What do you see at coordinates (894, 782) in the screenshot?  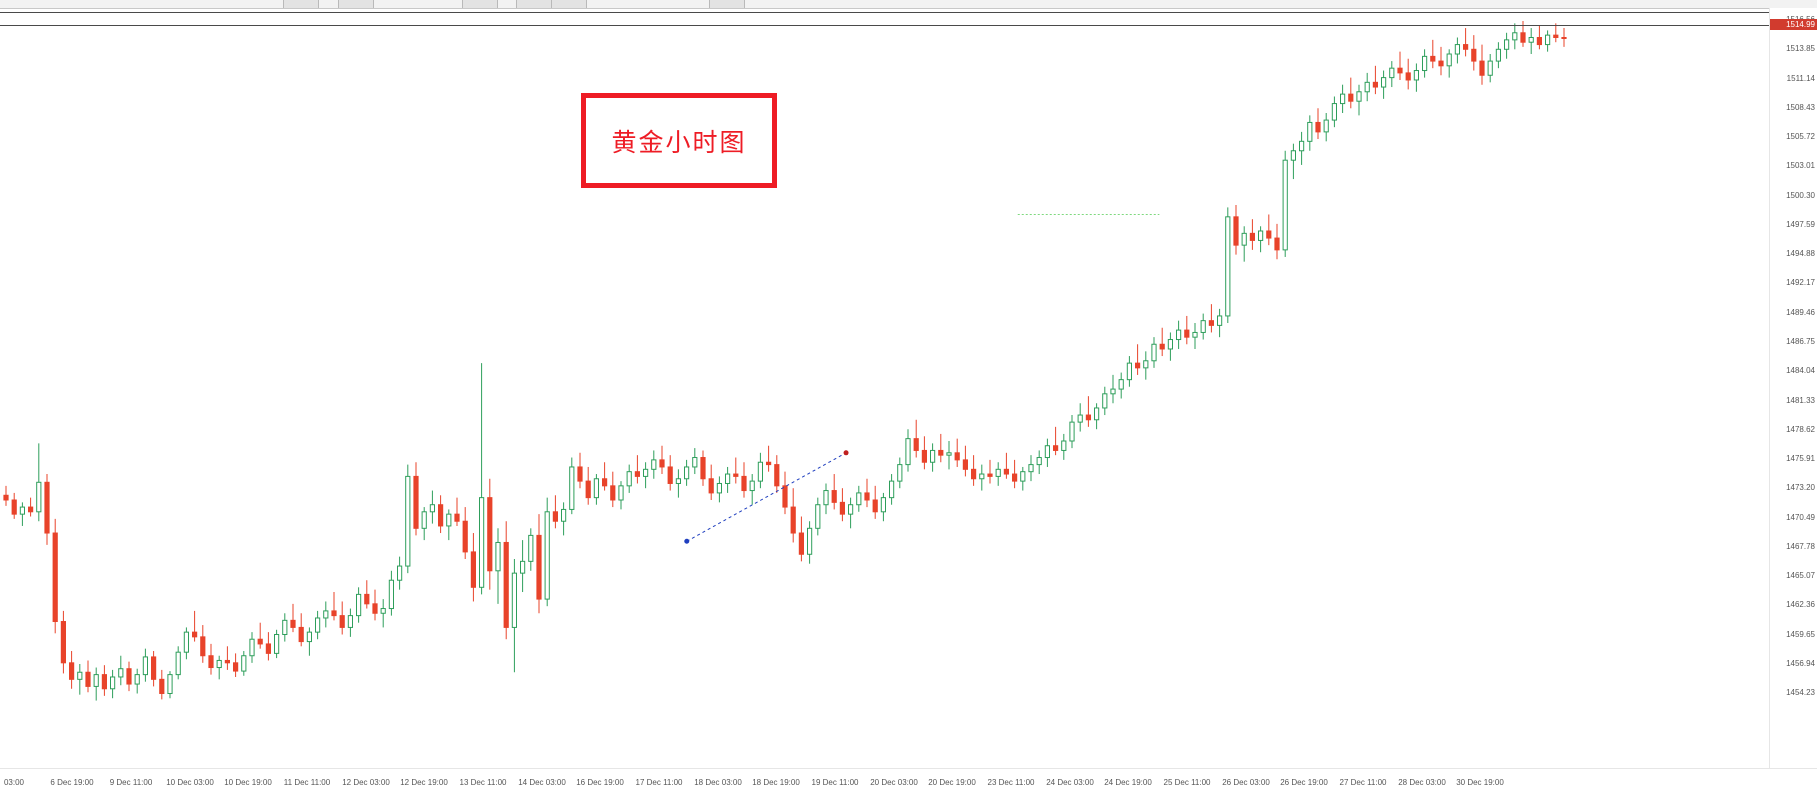 I see `time-tick: 20 Dec 03:00` at bounding box center [894, 782].